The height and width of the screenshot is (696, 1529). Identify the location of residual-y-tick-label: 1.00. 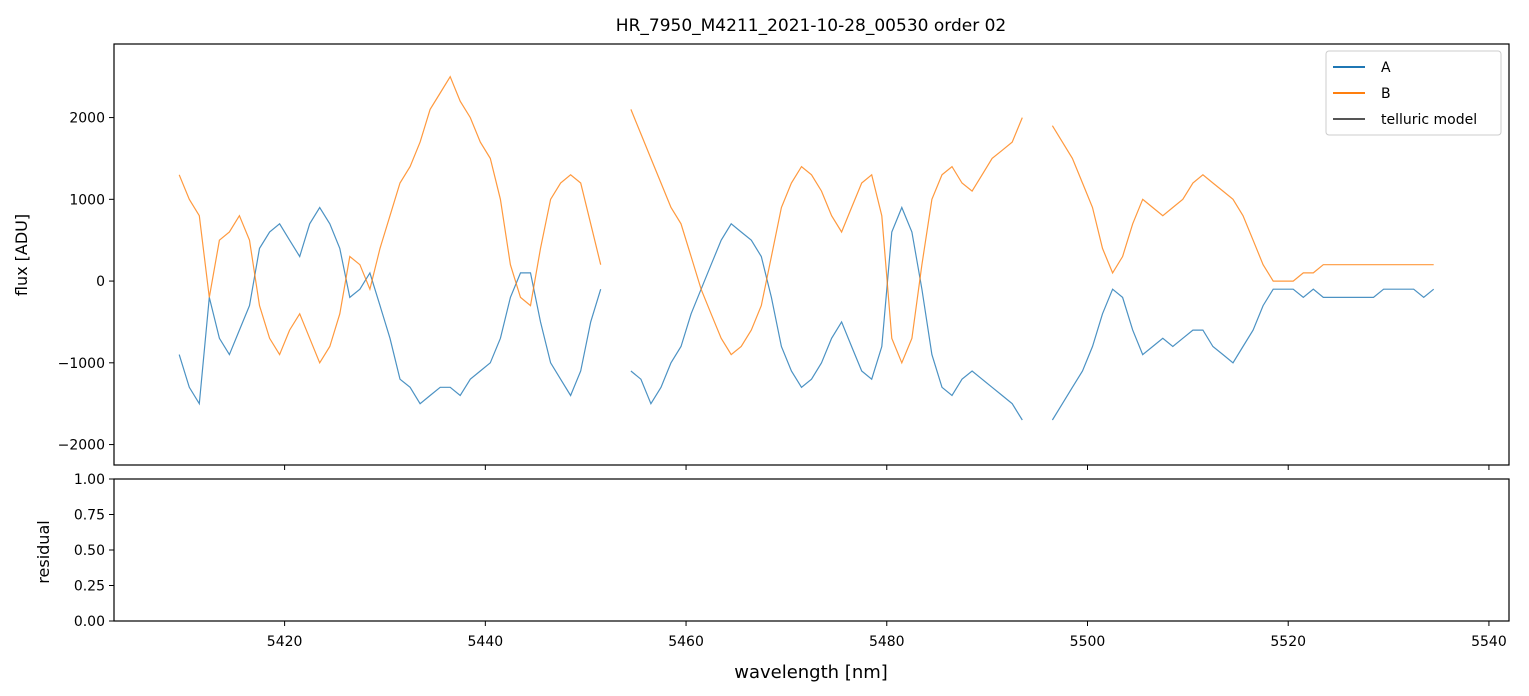
(89, 480).